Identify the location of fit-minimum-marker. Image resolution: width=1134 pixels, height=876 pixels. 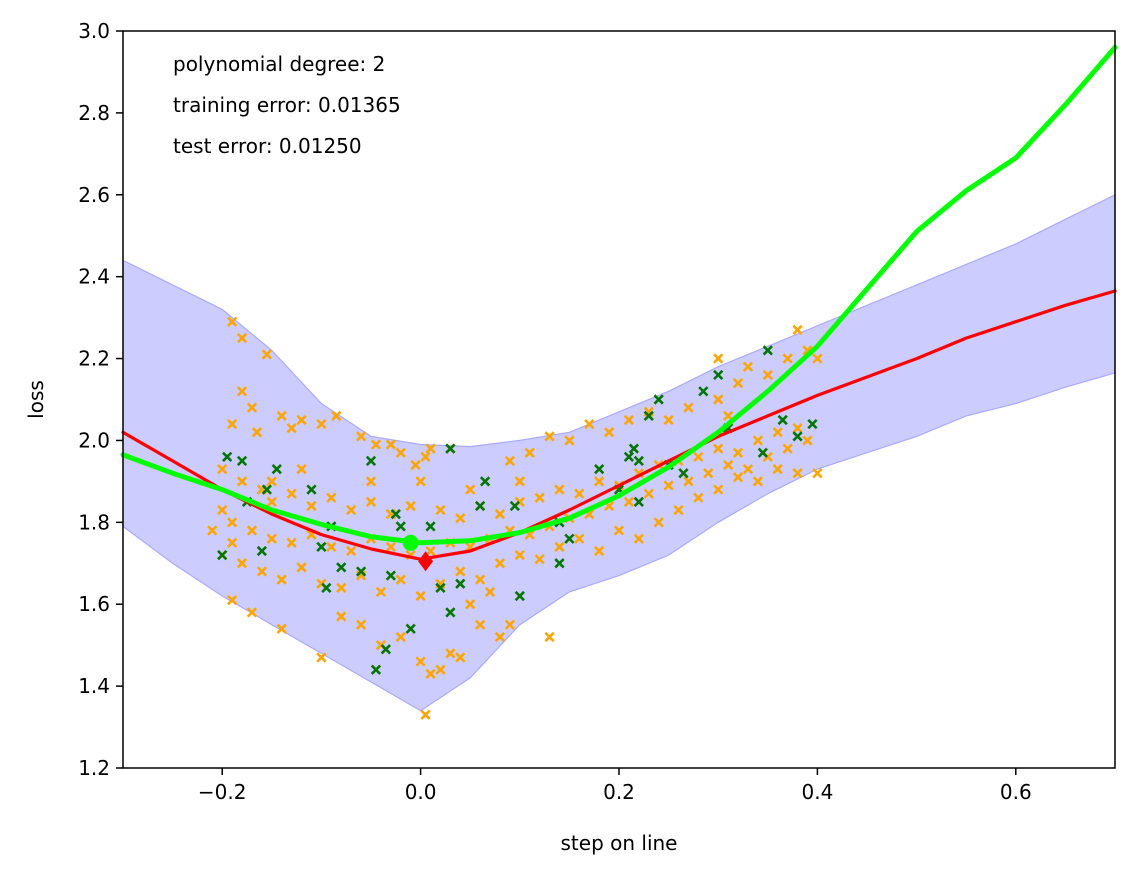
(410, 542).